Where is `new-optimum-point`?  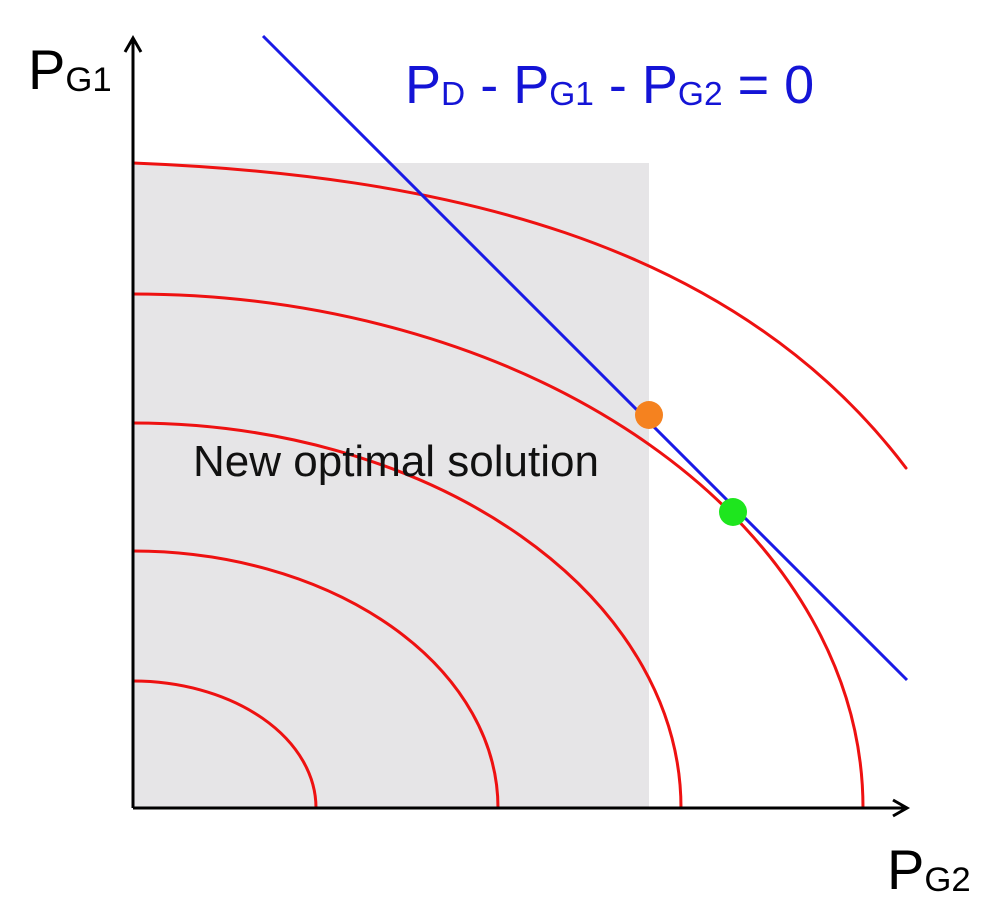 new-optimum-point is located at coordinates (649, 415).